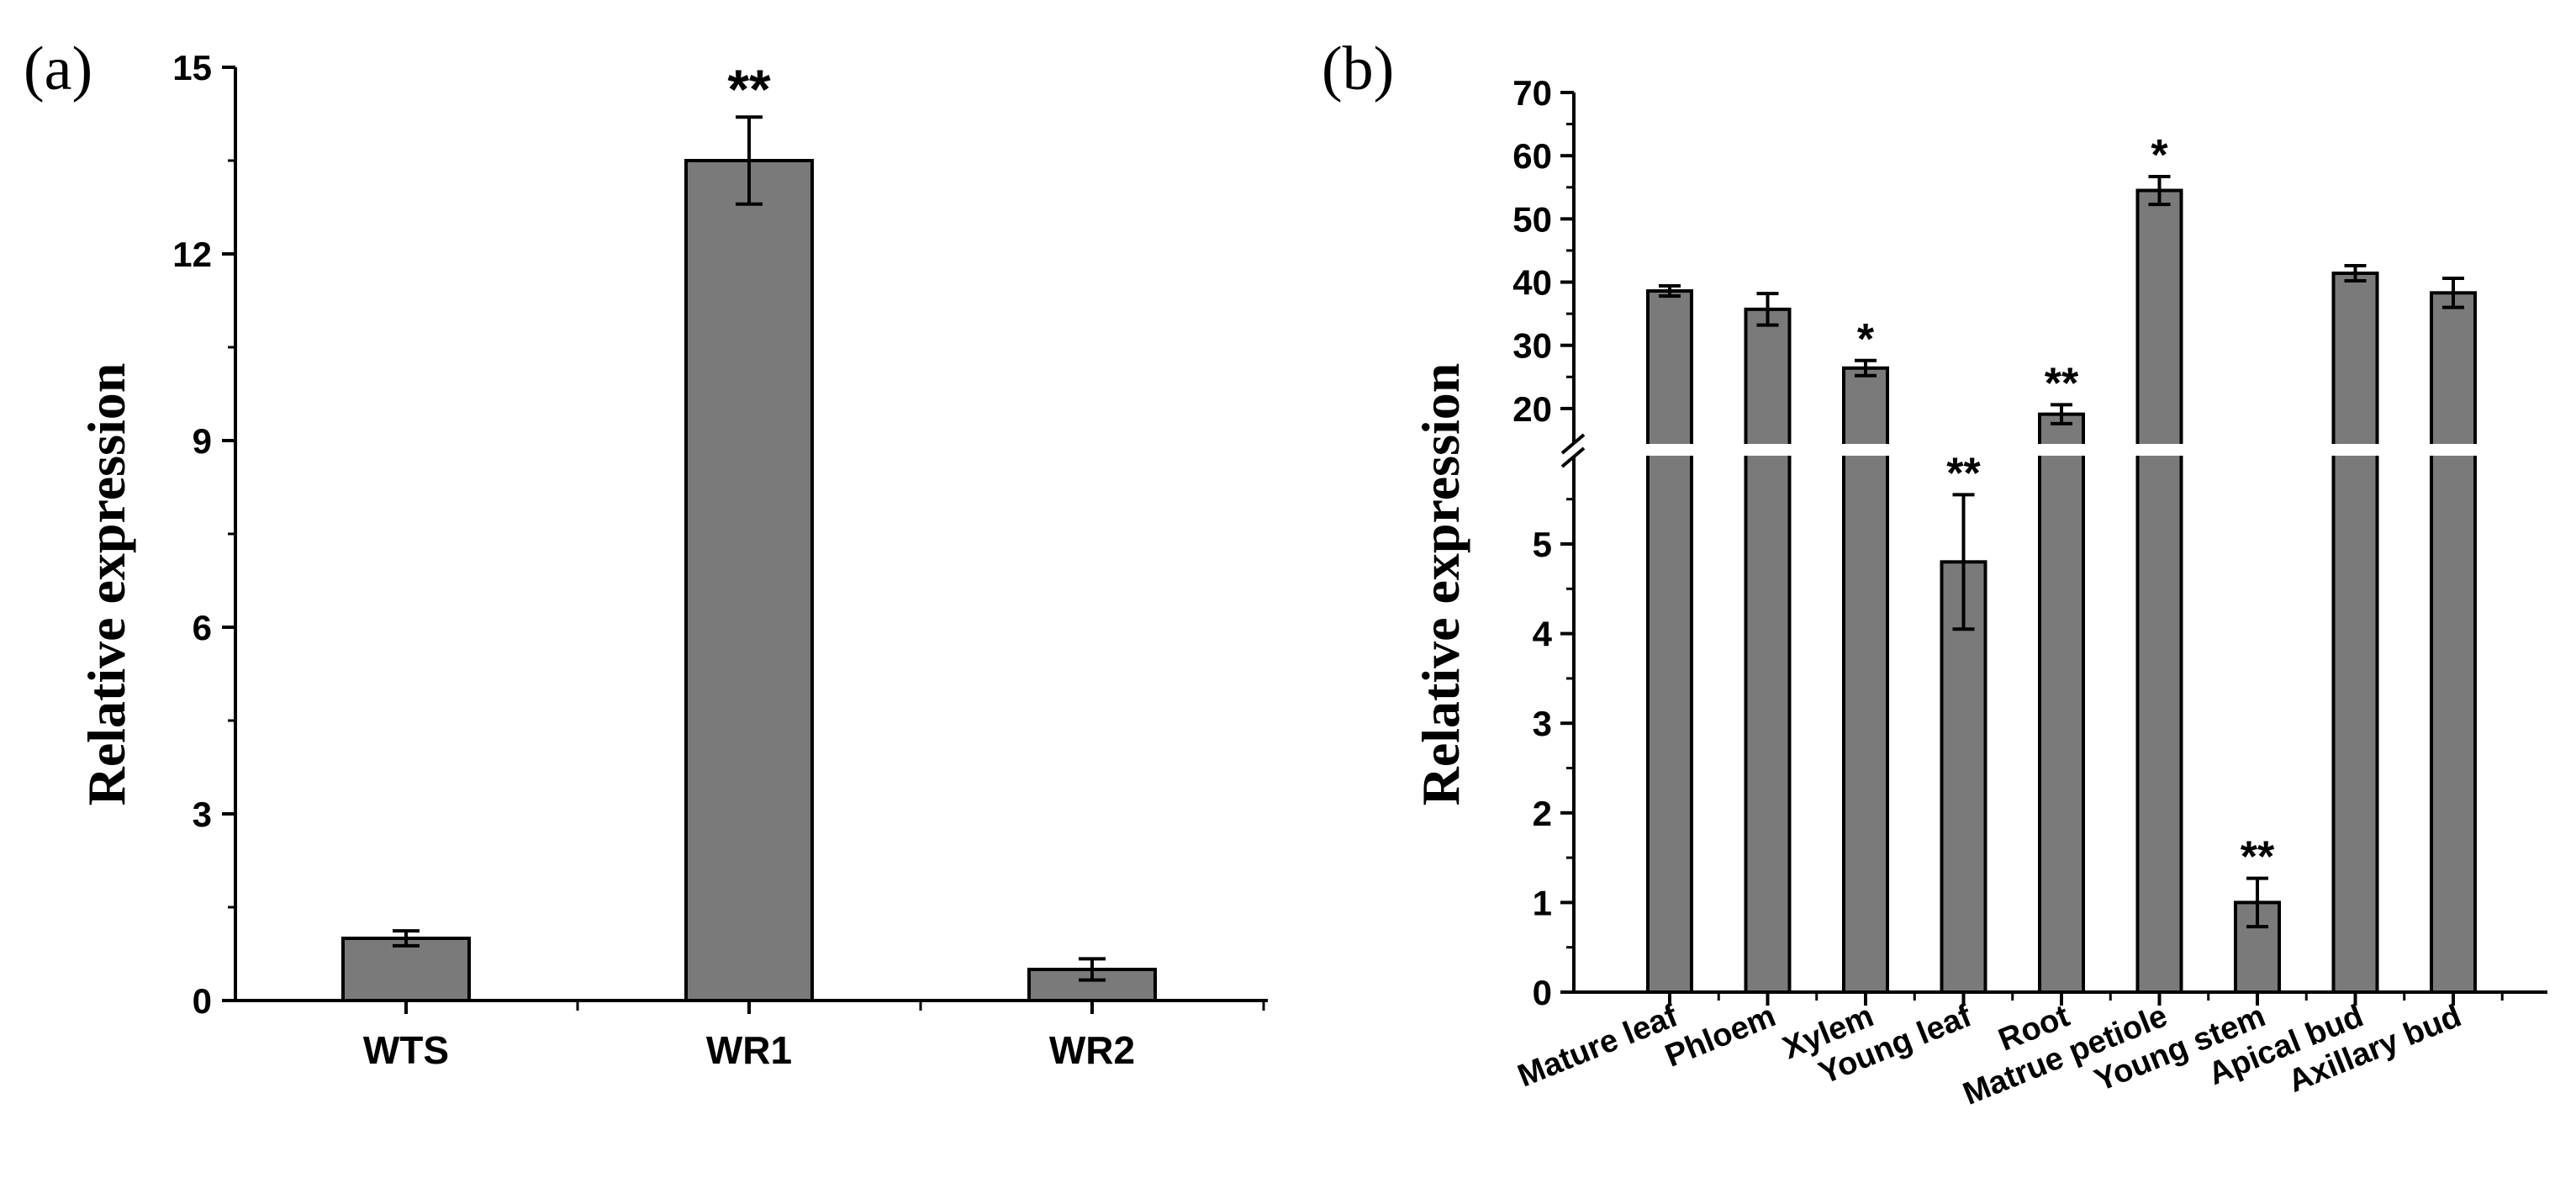 Image resolution: width=2576 pixels, height=1204 pixels. What do you see at coordinates (1865, 680) in the screenshot?
I see `bar-xylem` at bounding box center [1865, 680].